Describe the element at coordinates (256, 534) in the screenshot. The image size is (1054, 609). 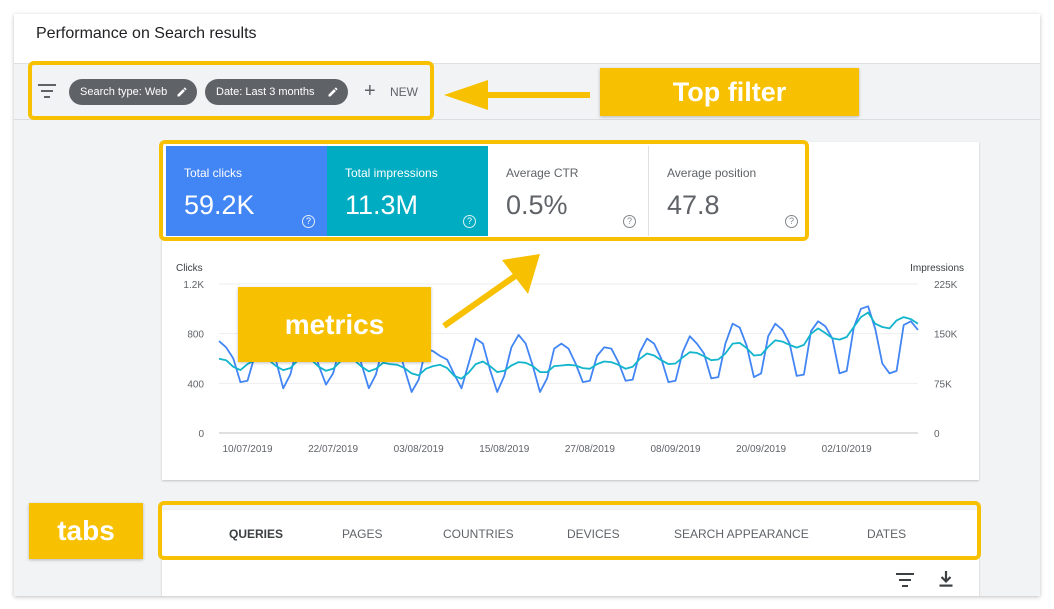
I see `tab-queries: QUERIES` at that location.